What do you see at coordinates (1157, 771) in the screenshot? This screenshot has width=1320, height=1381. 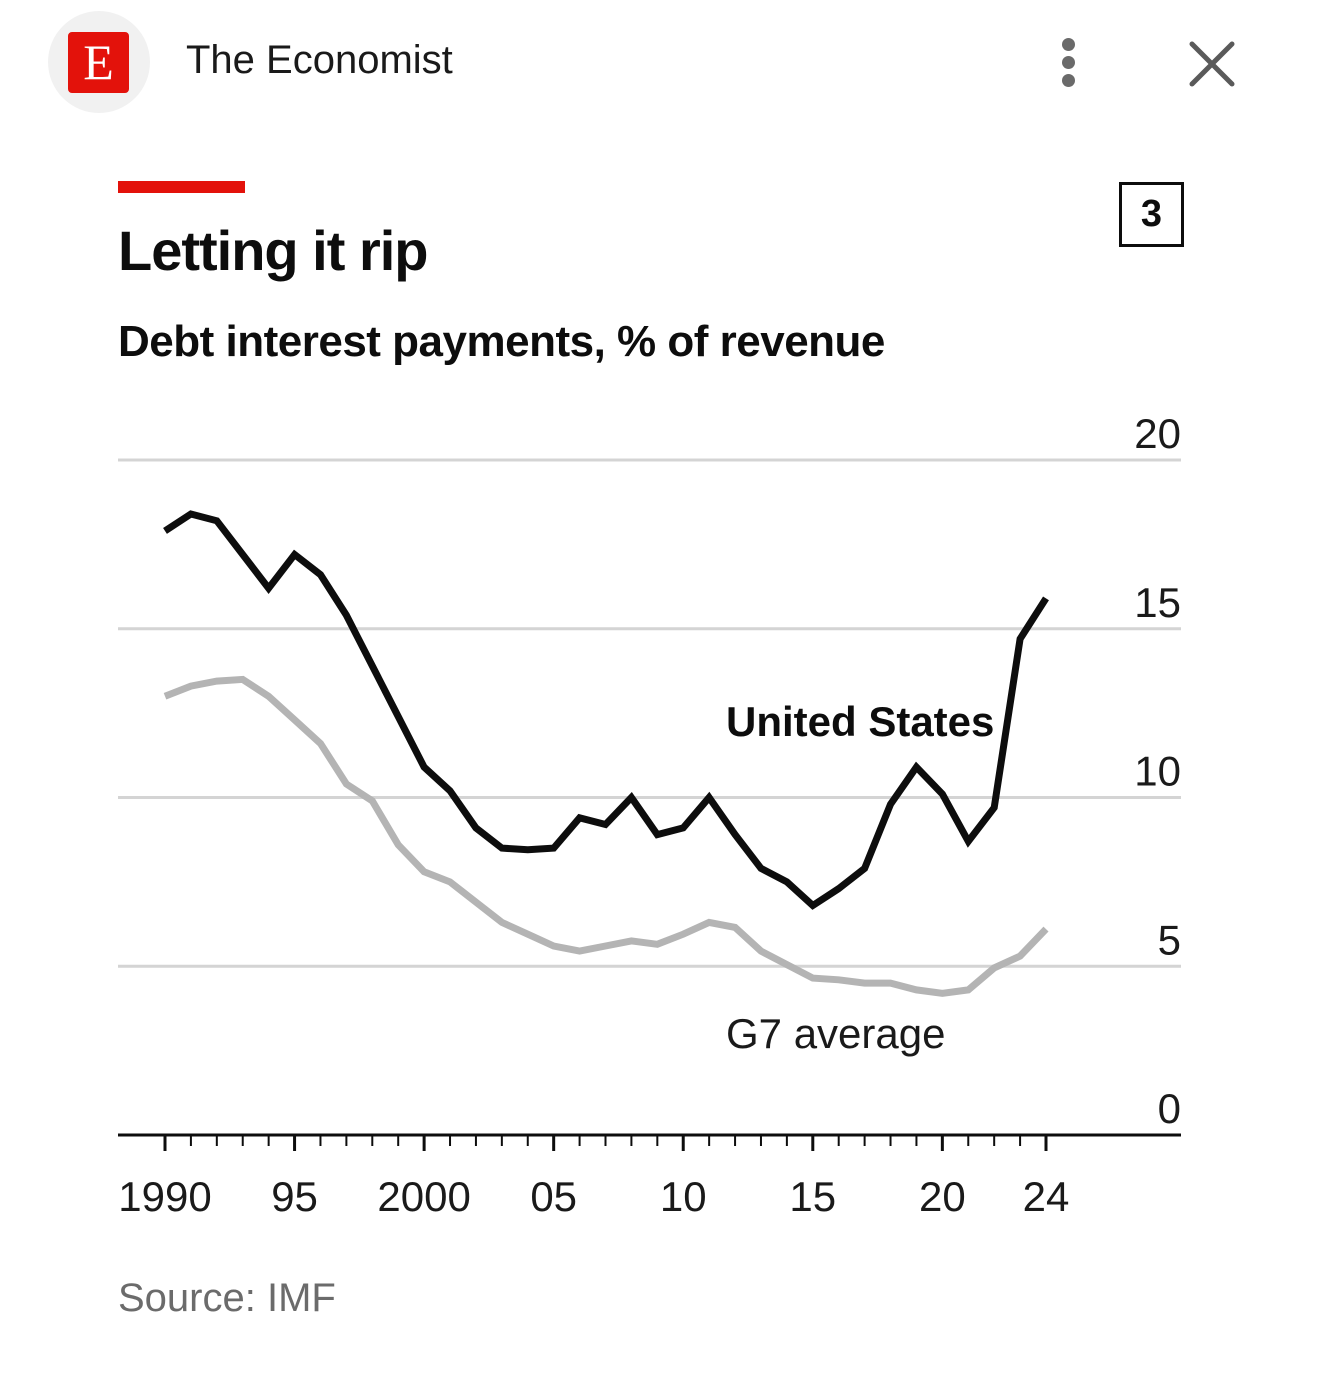 I see `y-tick-label: 10` at bounding box center [1157, 771].